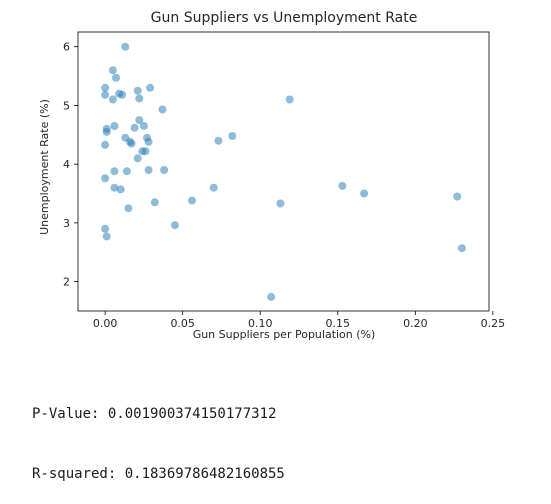 The image size is (551, 504). I want to click on y-tick-label: 4, so click(66, 164).